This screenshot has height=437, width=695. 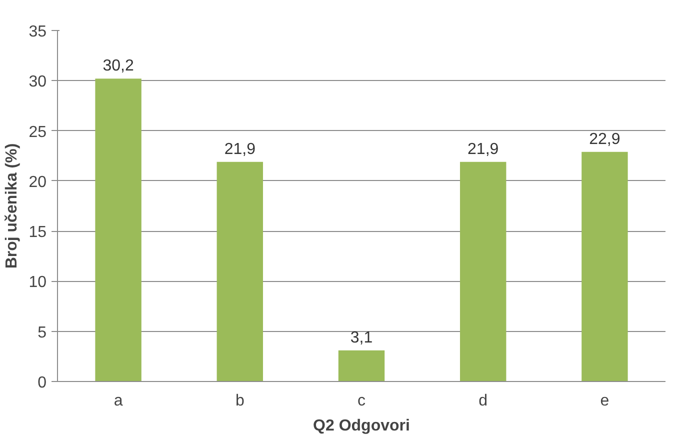 I want to click on x-tick-label: b, so click(x=239, y=401).